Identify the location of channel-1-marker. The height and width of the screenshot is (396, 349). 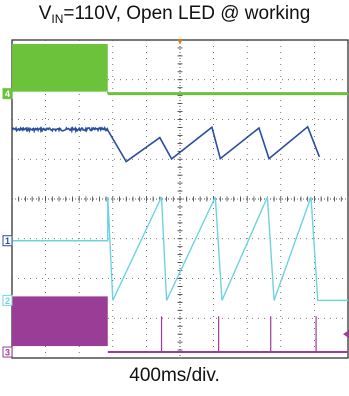
(7, 241).